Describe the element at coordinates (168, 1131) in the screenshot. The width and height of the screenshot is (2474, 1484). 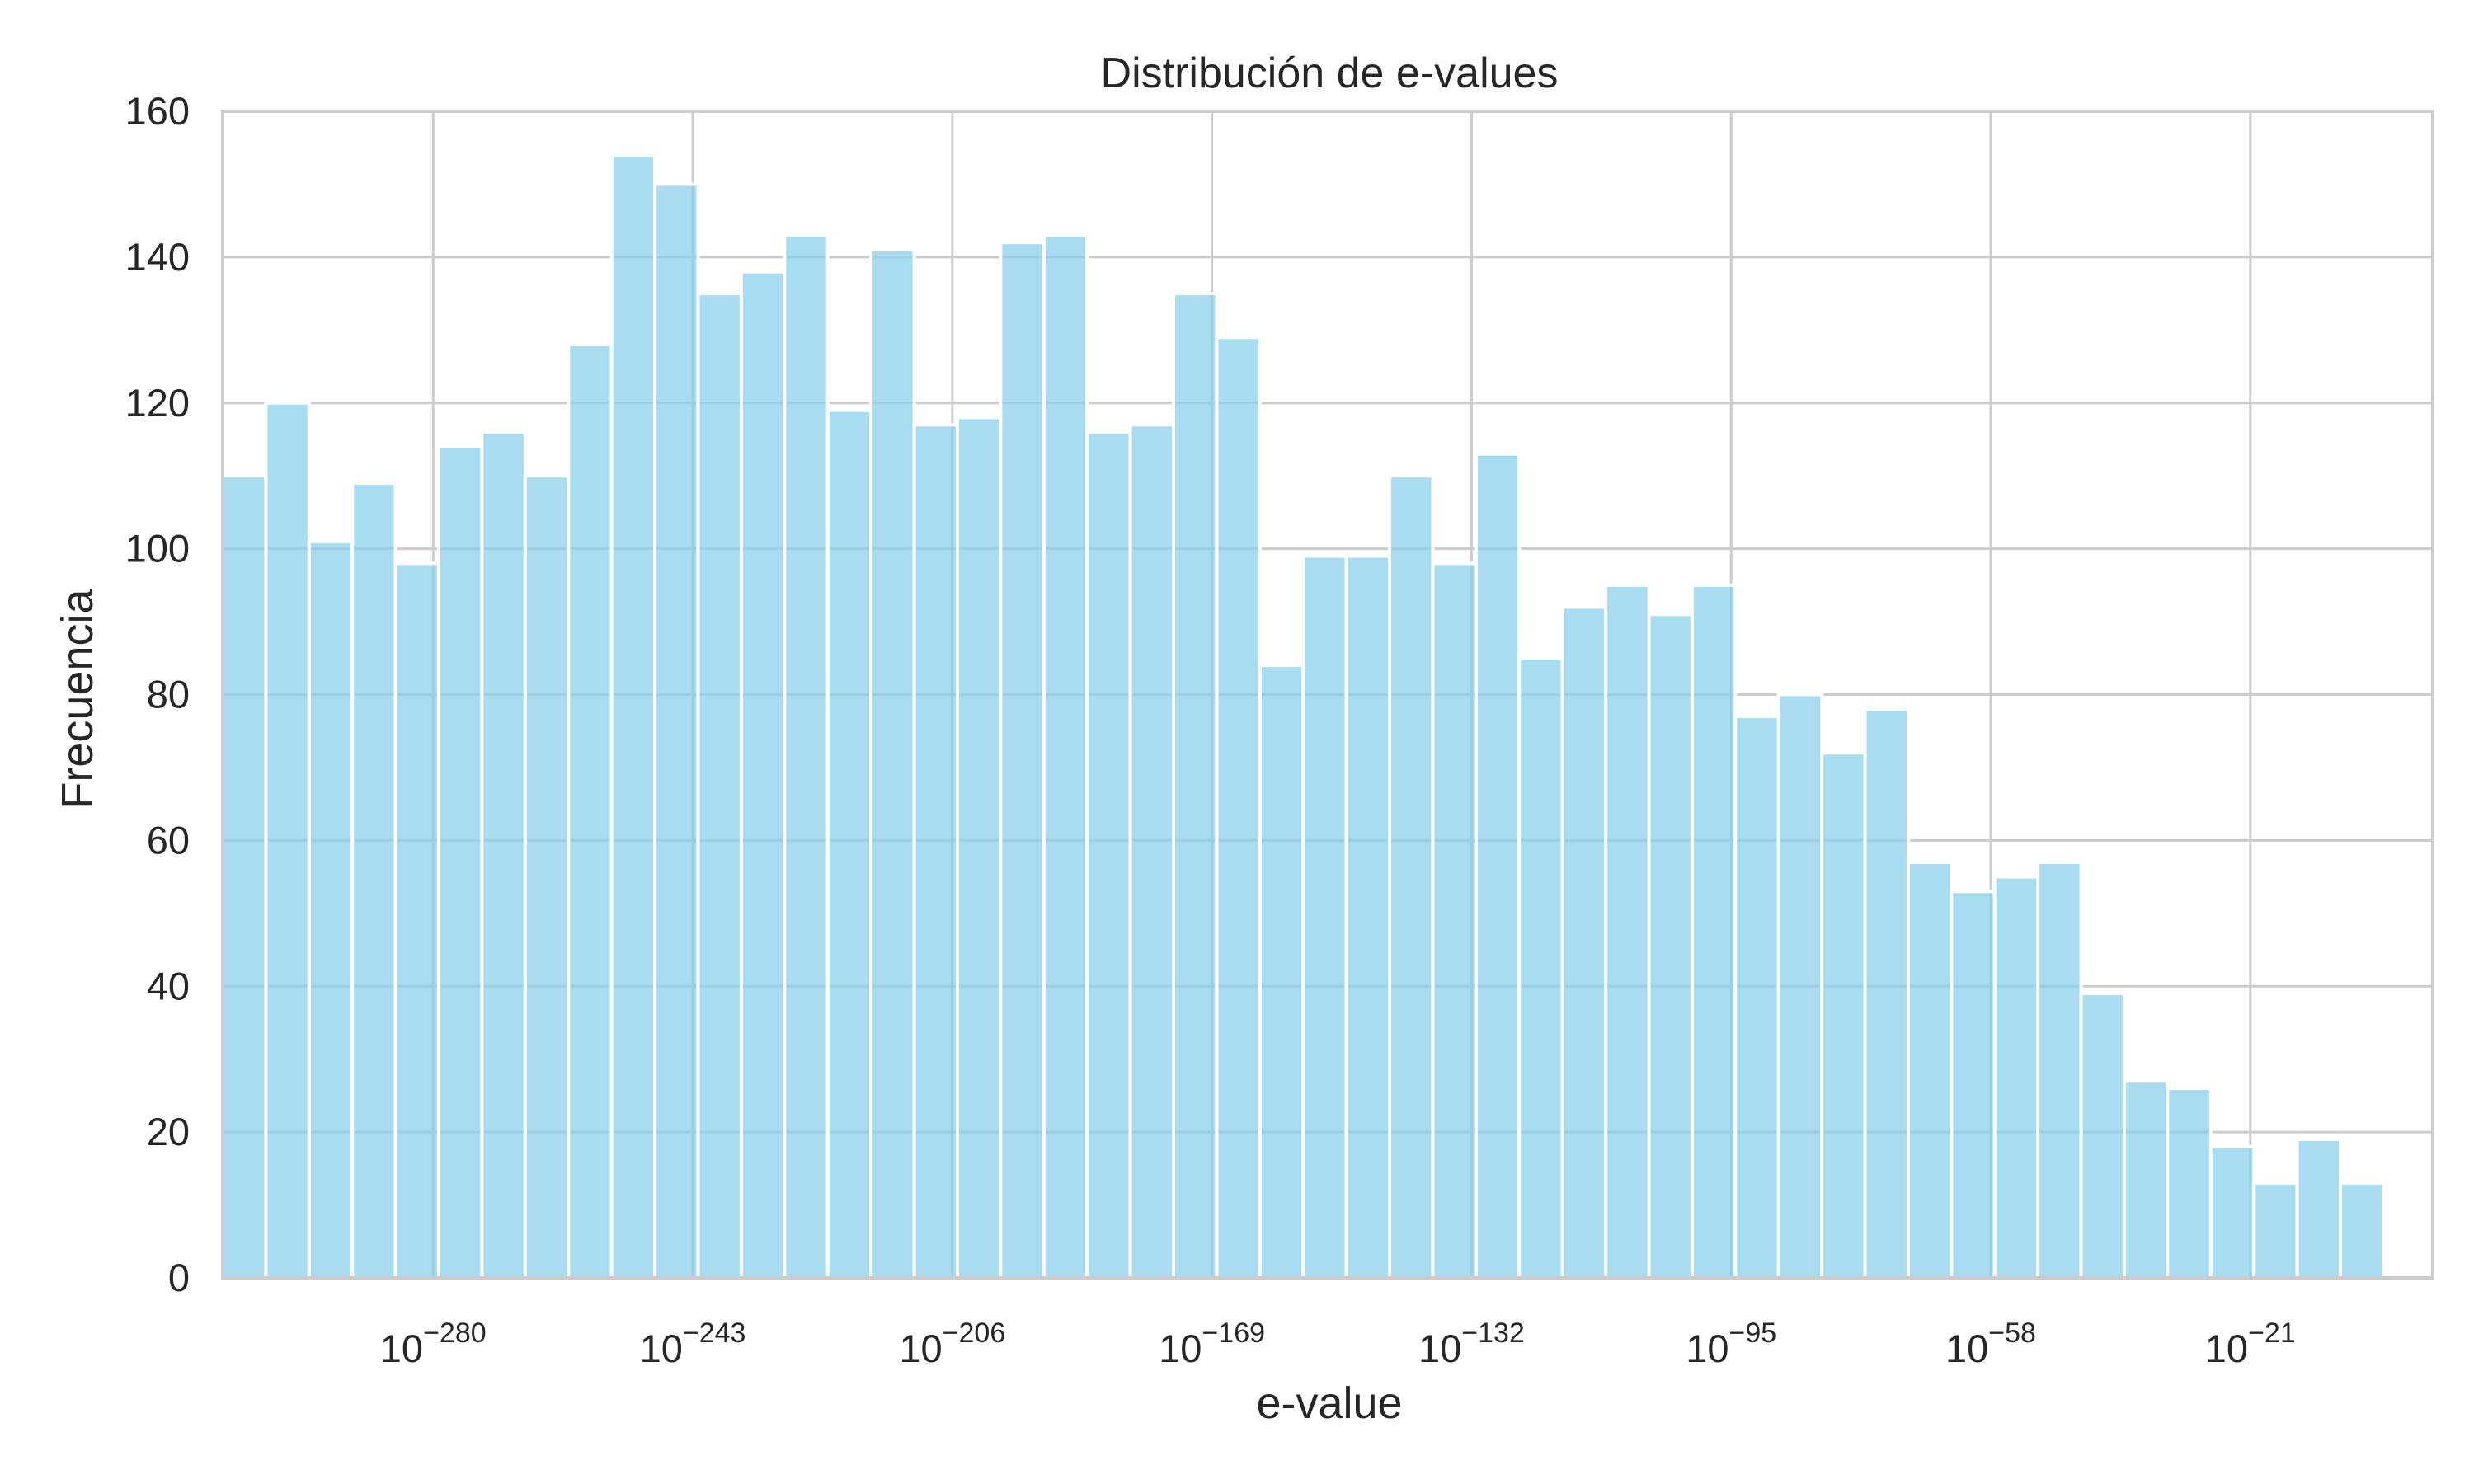
I see `y-tick-label: 20` at that location.